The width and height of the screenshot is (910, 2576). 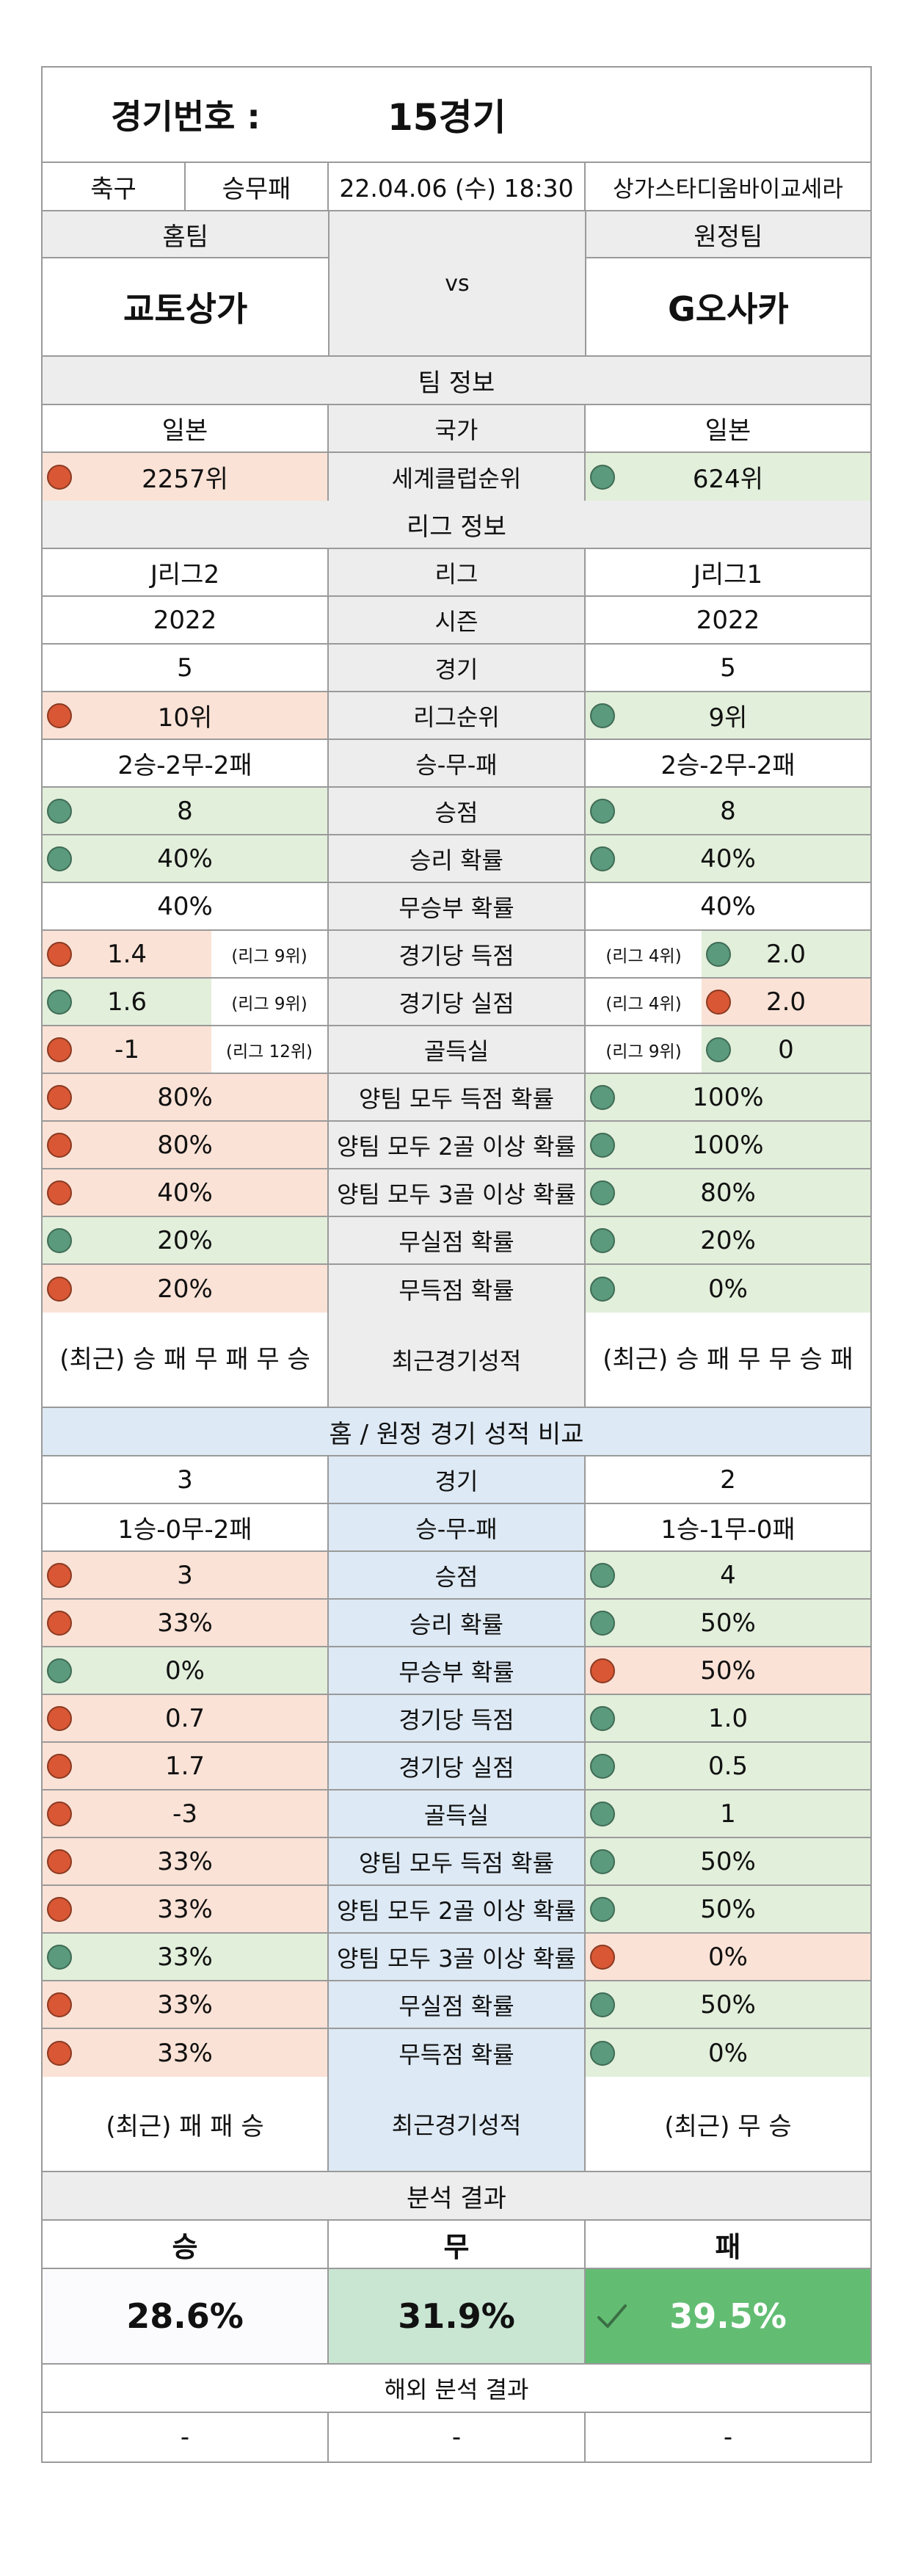 What do you see at coordinates (457, 1193) in the screenshot?
I see `stat-row: 40% 양팀 모두 3골 이상 확률 80%` at bounding box center [457, 1193].